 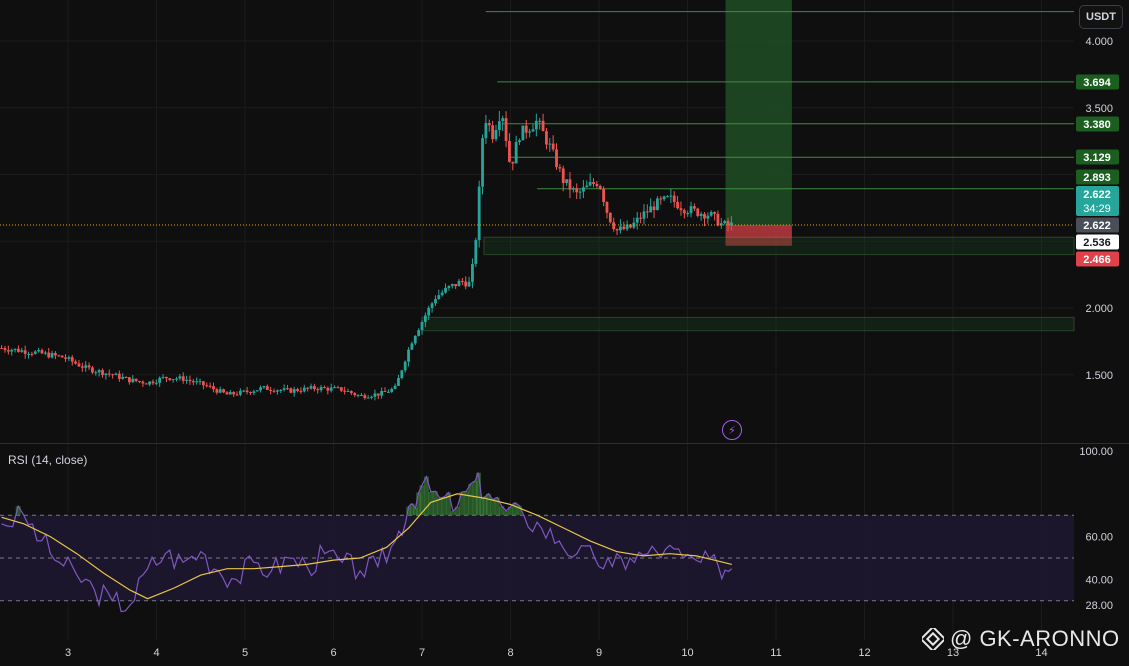 What do you see at coordinates (1097, 209) in the screenshot?
I see `countdown-text: 34:29` at bounding box center [1097, 209].